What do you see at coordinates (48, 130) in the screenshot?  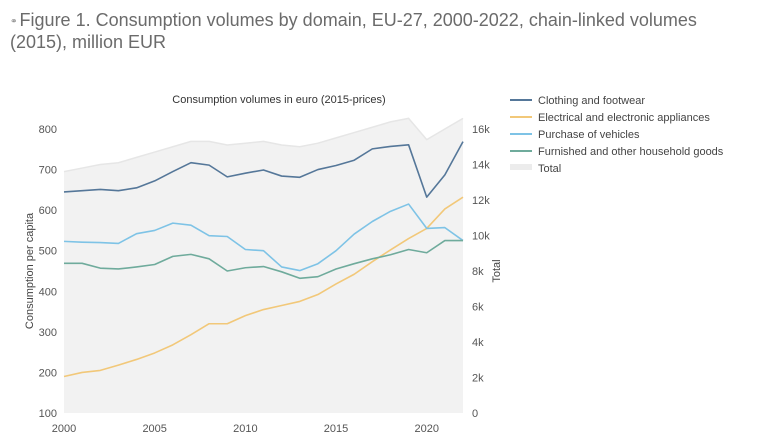 I see `y-tick-label: 800` at bounding box center [48, 130].